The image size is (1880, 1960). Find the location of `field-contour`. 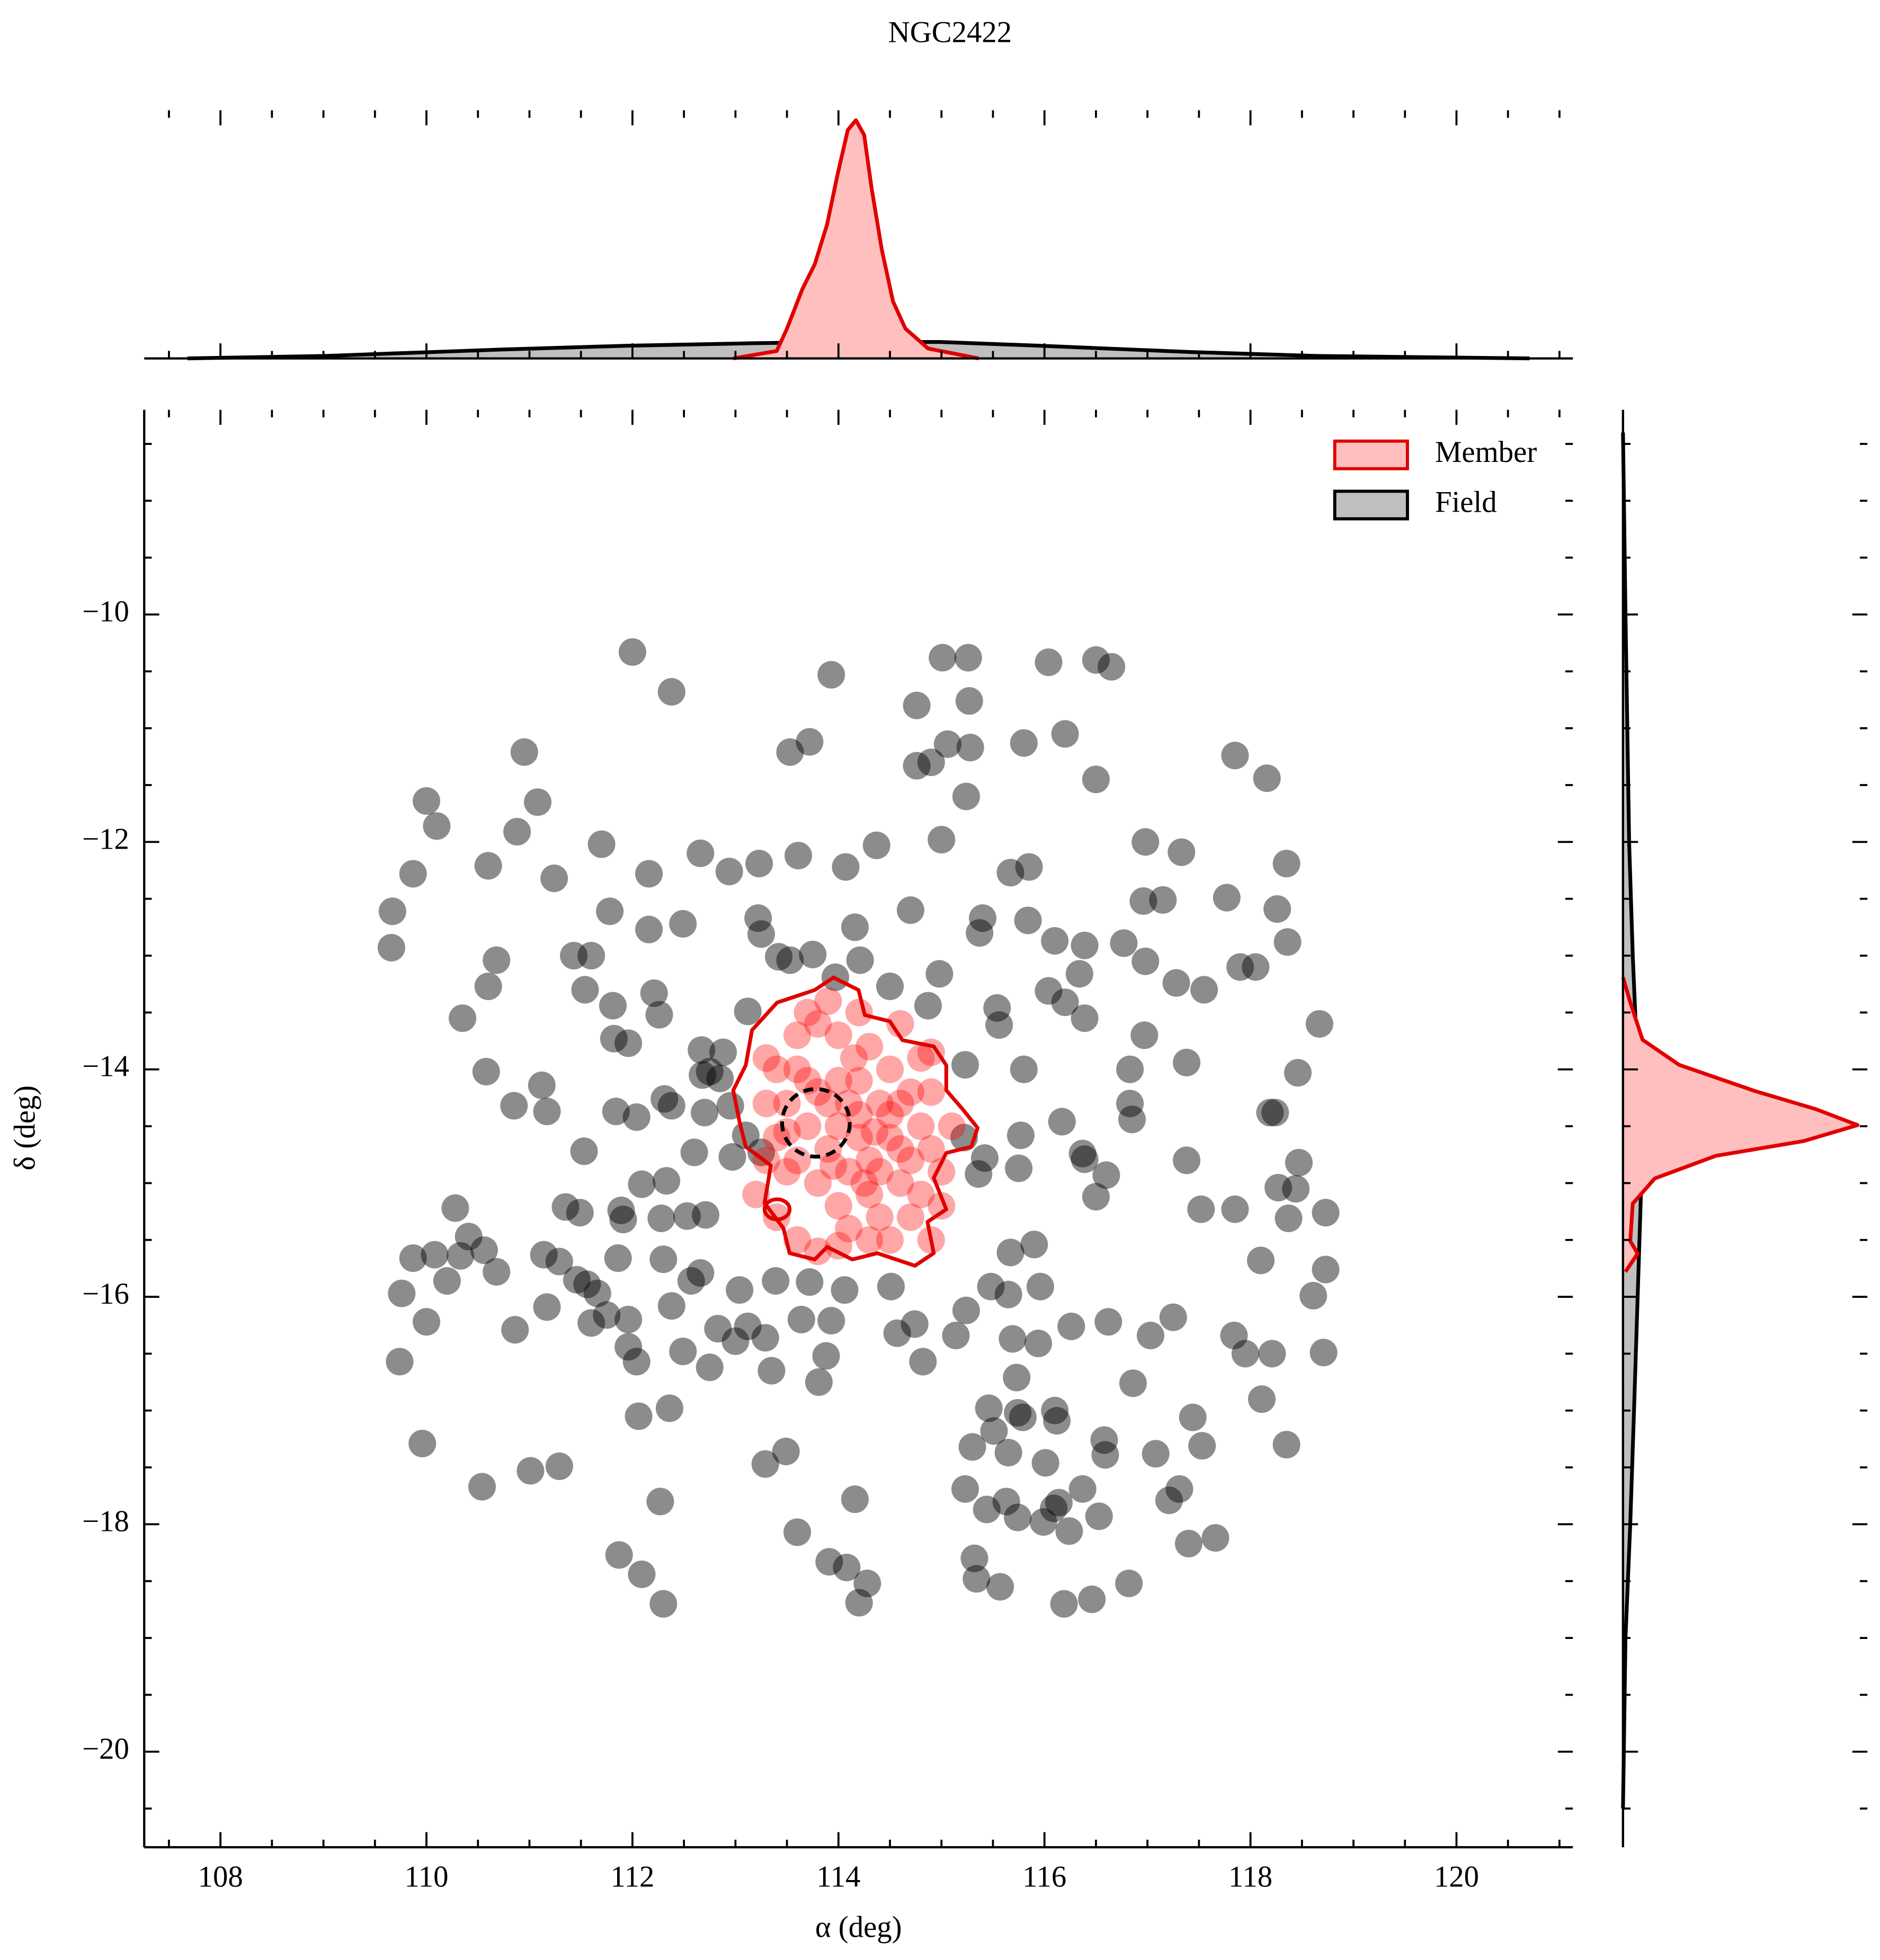

field-contour is located at coordinates (816, 1123).